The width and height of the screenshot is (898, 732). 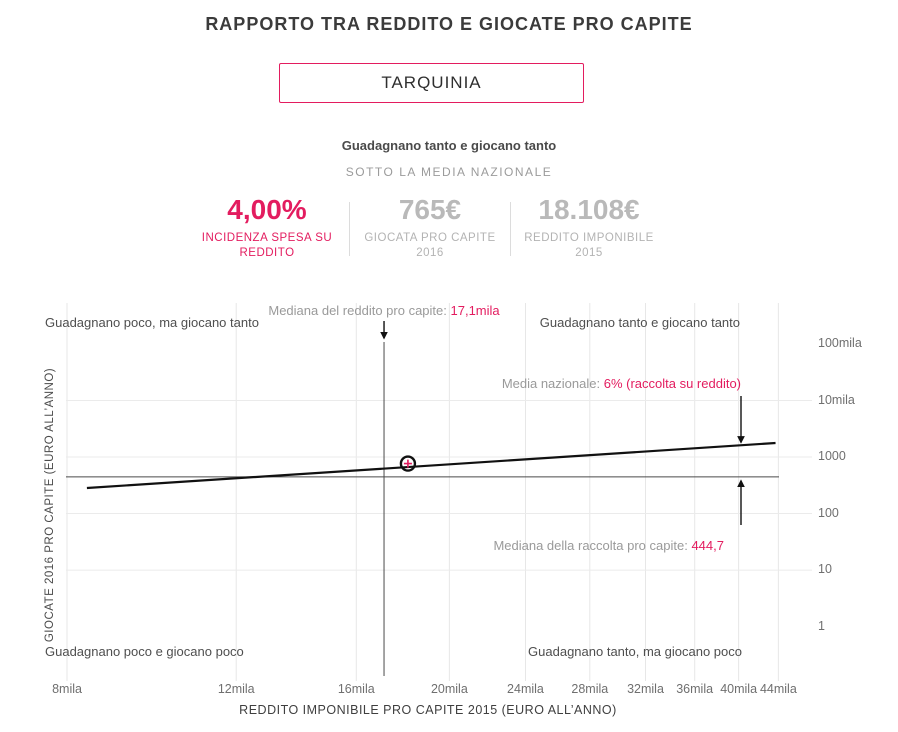 What do you see at coordinates (449, 689) in the screenshot?
I see `x-tick-label: 20mila` at bounding box center [449, 689].